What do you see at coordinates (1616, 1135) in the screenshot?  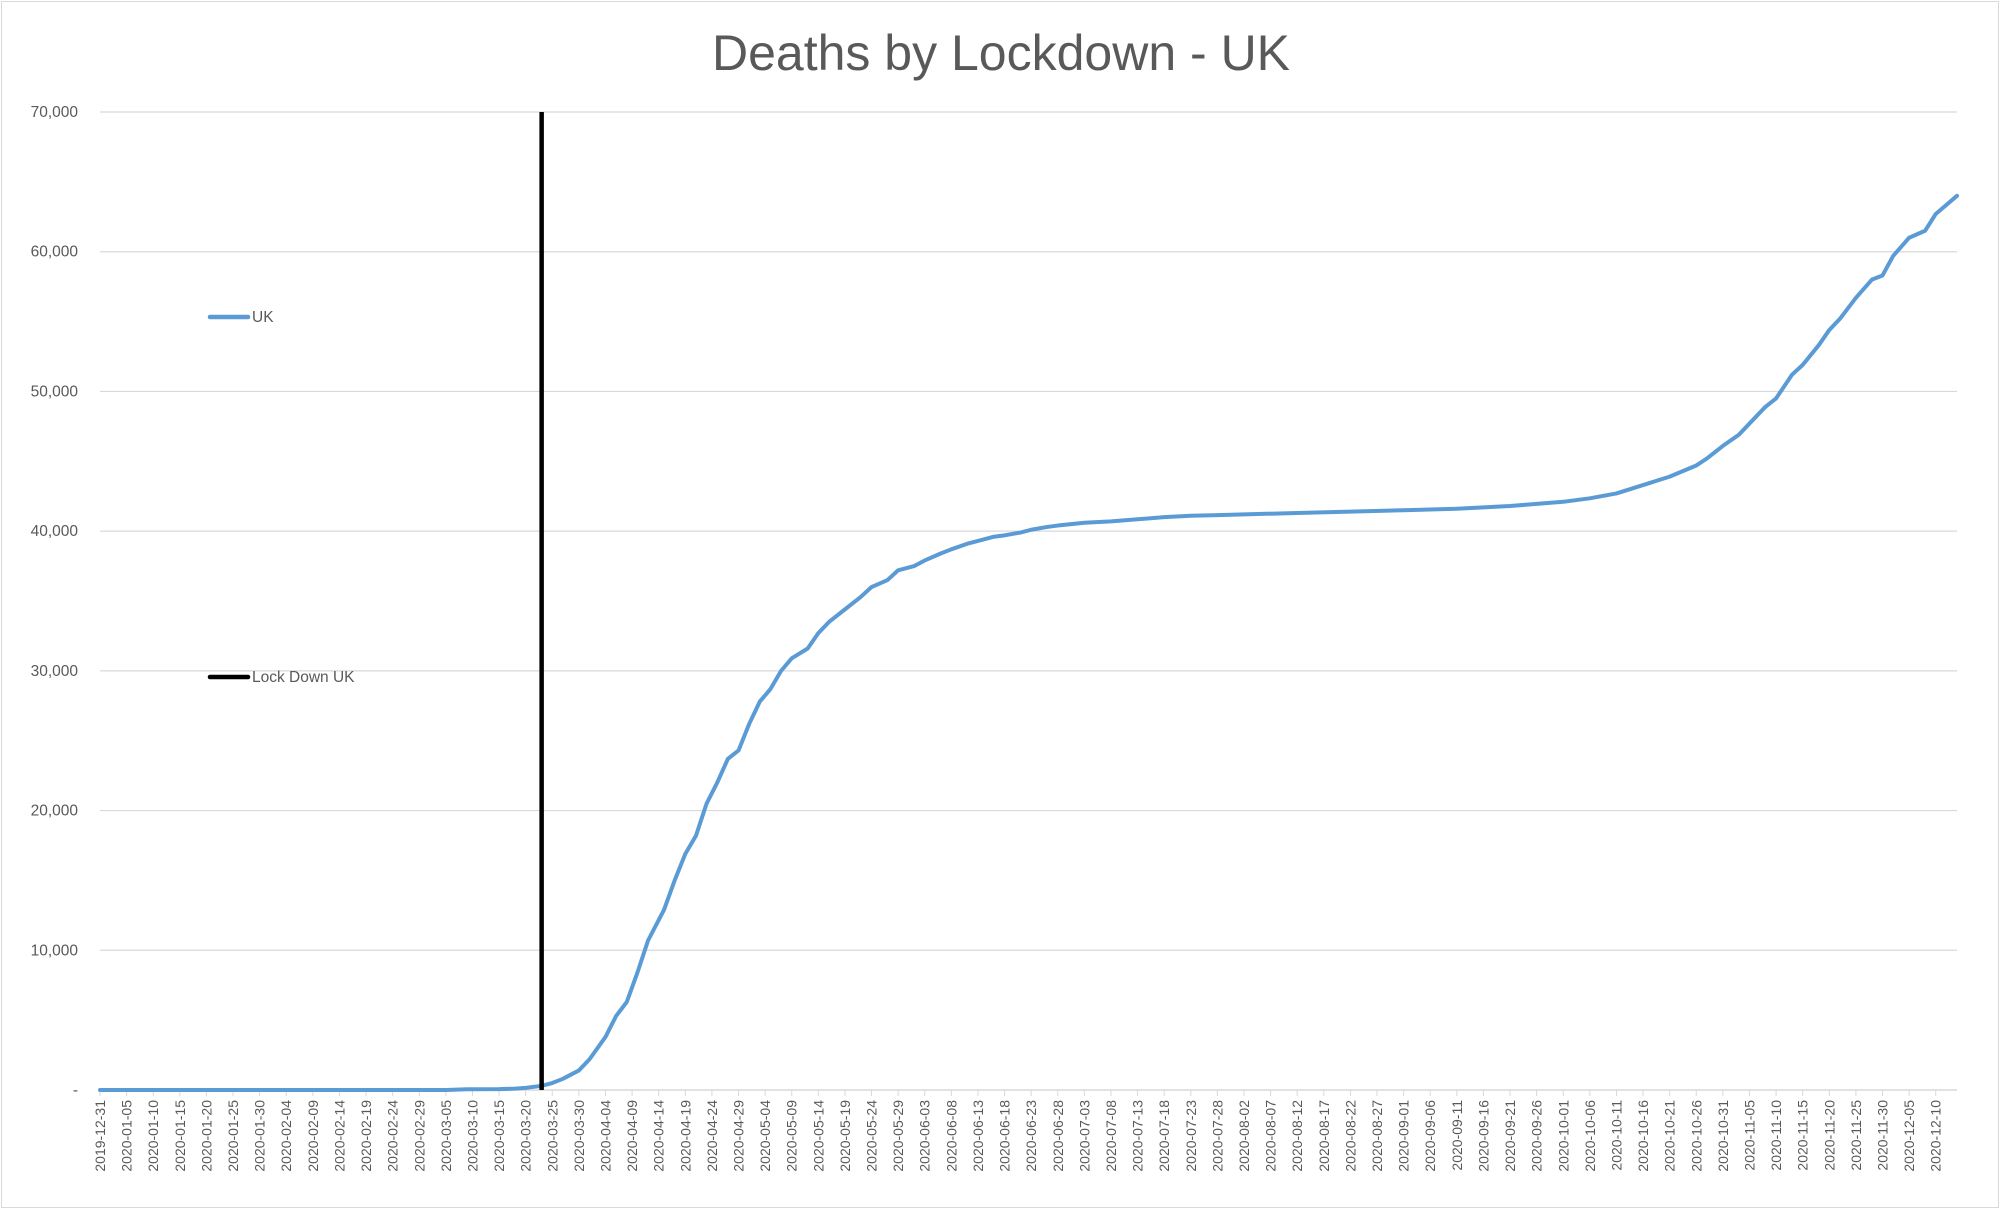 I see `x-tick-label: 2020-10-11` at bounding box center [1616, 1135].